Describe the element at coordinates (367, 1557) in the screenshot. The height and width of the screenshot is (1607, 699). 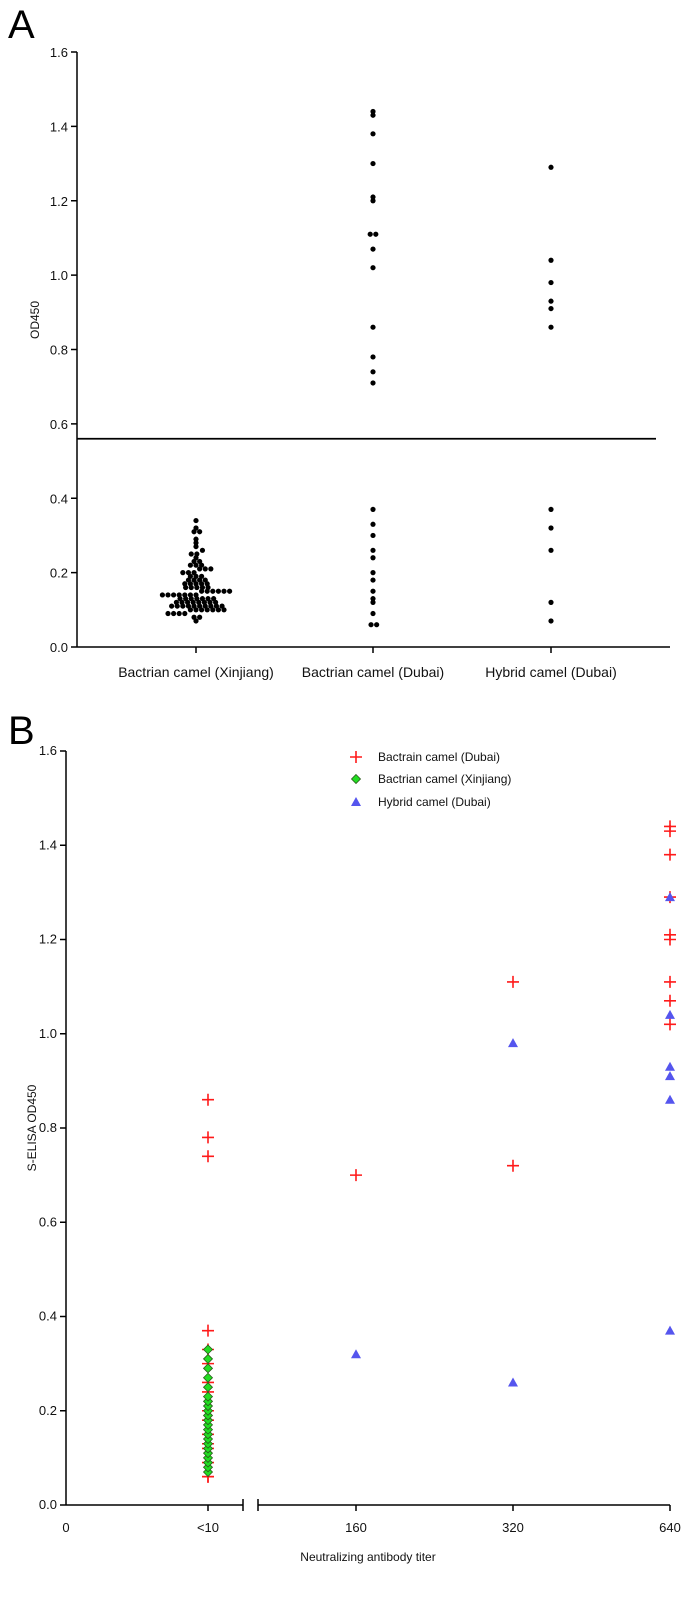
I see `x-axis-title: Neutralizing antibody titer` at that location.